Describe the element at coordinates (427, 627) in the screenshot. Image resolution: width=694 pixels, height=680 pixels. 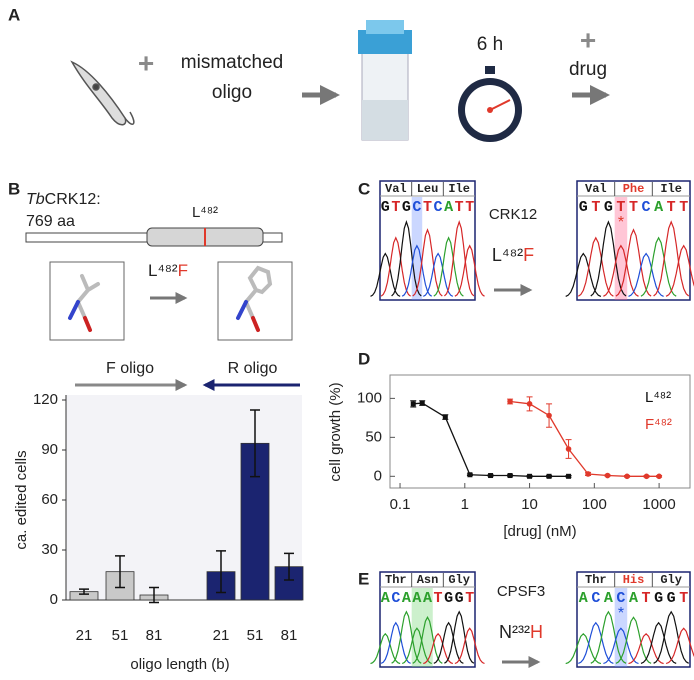
I see `highlight` at that location.